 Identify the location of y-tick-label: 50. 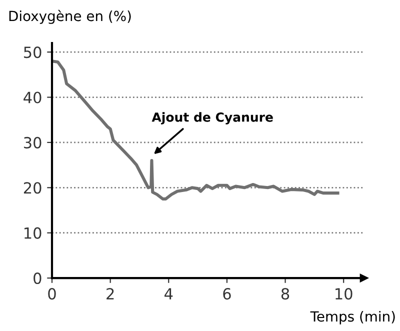
(33, 52).